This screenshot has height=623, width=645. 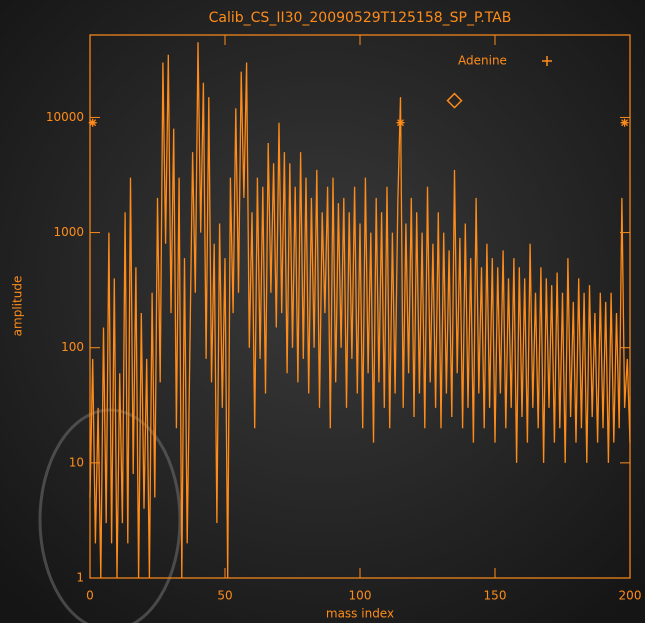 What do you see at coordinates (360, 596) in the screenshot?
I see `x-tick-label: 100` at bounding box center [360, 596].